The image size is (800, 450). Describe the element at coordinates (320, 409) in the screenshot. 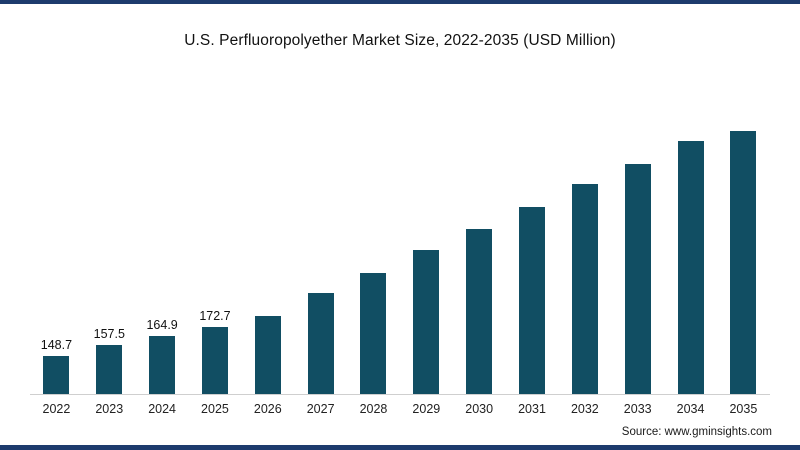

I see `x-axis-tick-label: 2027` at that location.